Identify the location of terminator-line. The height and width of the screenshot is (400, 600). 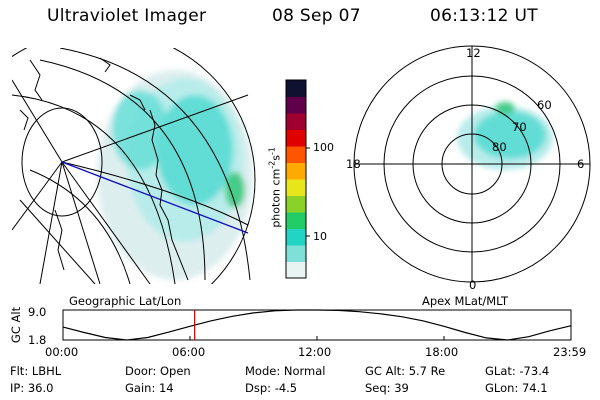
(155, 197).